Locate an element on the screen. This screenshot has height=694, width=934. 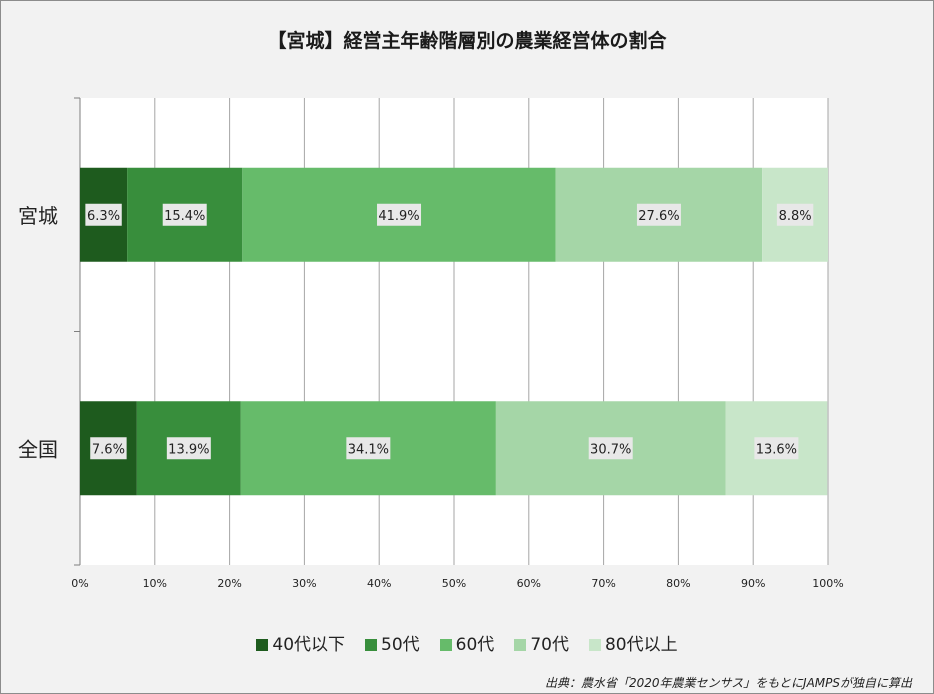
legend-item: 60代 is located at coordinates (467, 642).